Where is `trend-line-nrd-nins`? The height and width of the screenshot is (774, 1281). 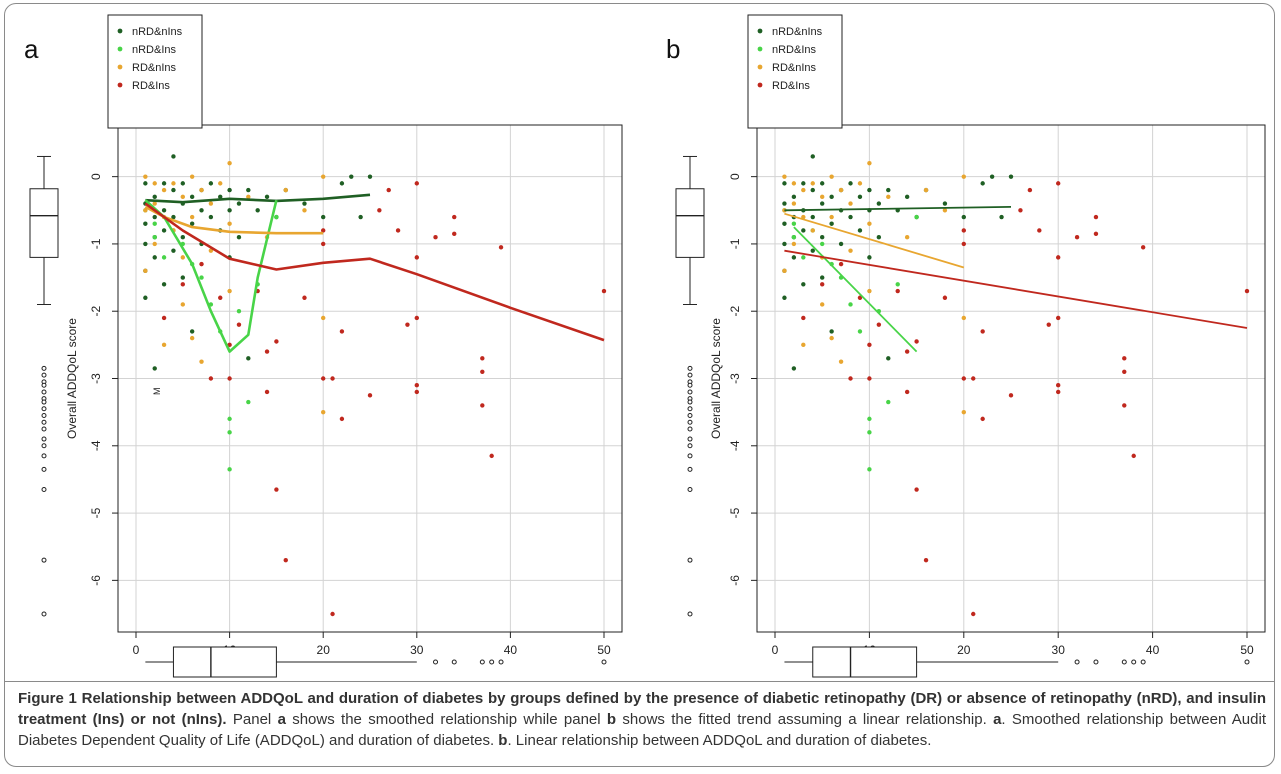 trend-line-nrd-nins is located at coordinates (258, 198).